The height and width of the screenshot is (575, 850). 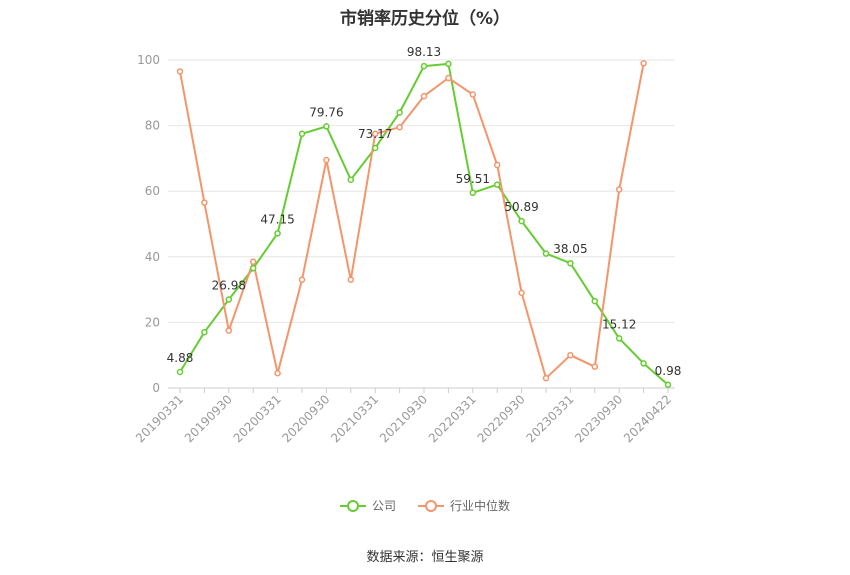 I want to click on data-label: 47.15, so click(x=277, y=219).